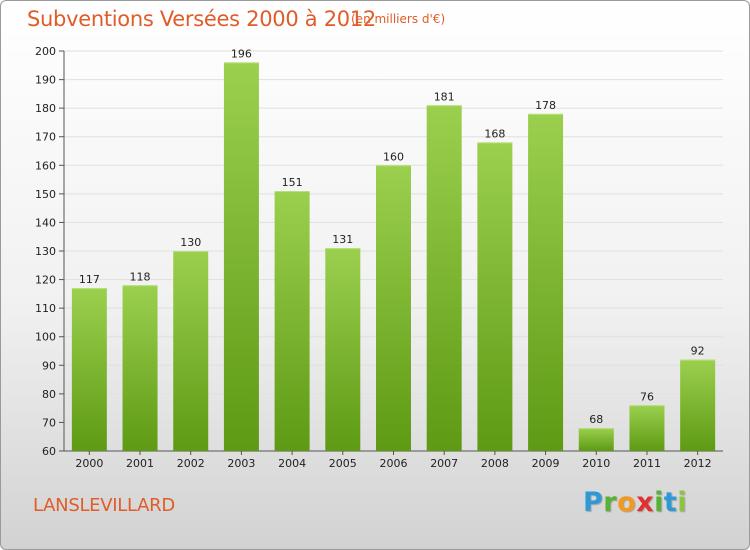  What do you see at coordinates (140, 463) in the screenshot?
I see `x-tick-label: 2001` at bounding box center [140, 463].